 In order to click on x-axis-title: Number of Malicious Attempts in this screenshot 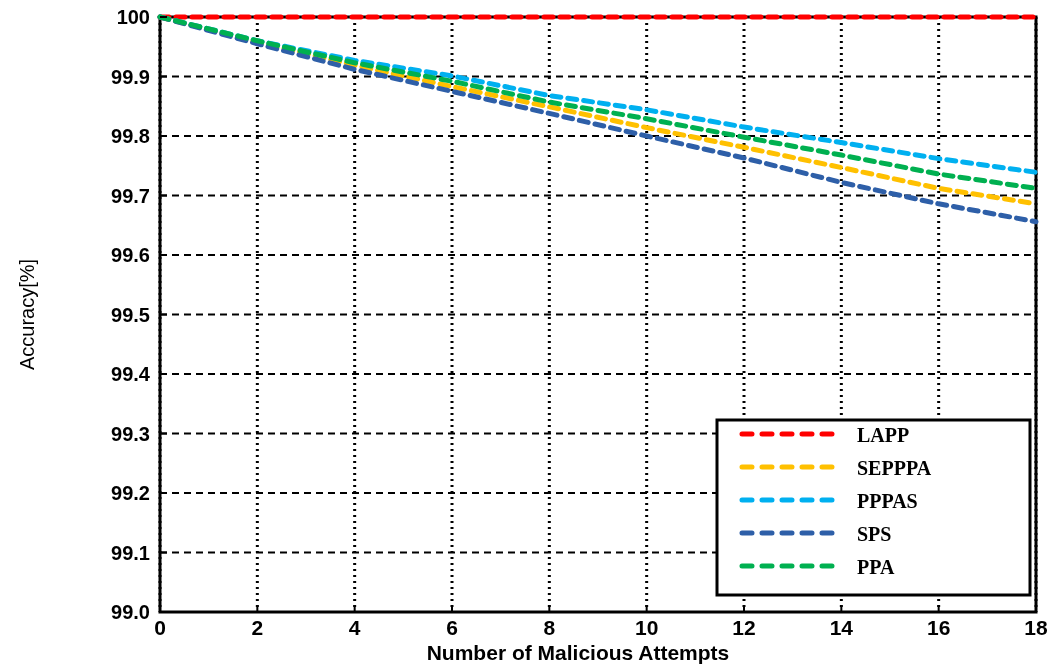, I will do `click(578, 652)`.